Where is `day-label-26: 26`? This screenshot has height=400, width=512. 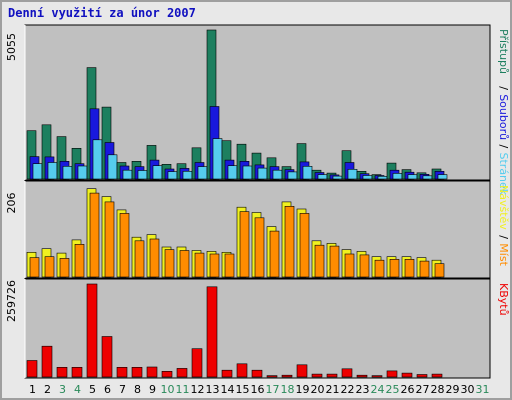
day-label-26: 26 is located at coordinates (408, 389).